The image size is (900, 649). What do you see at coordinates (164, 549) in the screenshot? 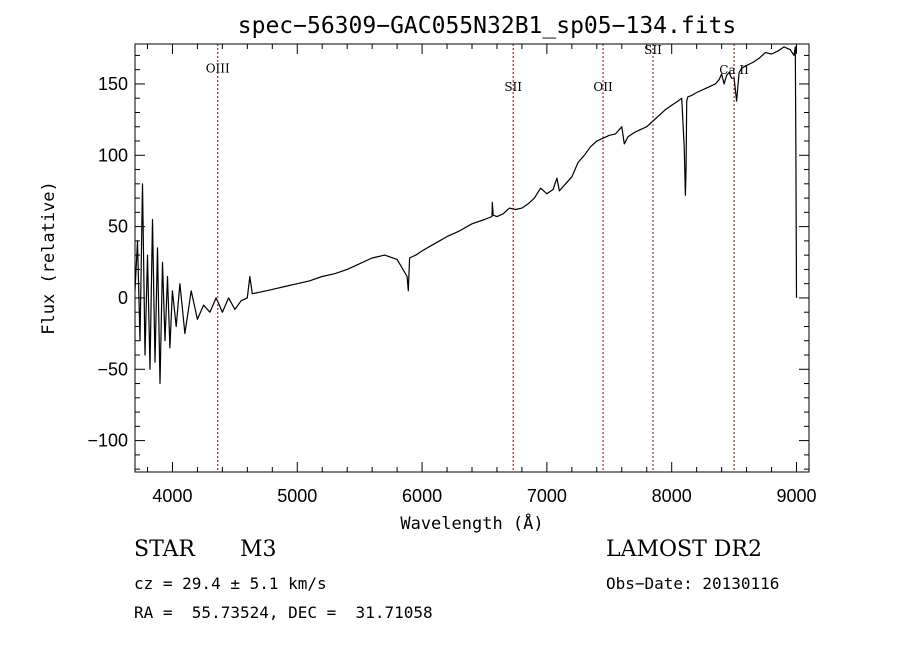
I see `object-type: STAR` at bounding box center [164, 549].